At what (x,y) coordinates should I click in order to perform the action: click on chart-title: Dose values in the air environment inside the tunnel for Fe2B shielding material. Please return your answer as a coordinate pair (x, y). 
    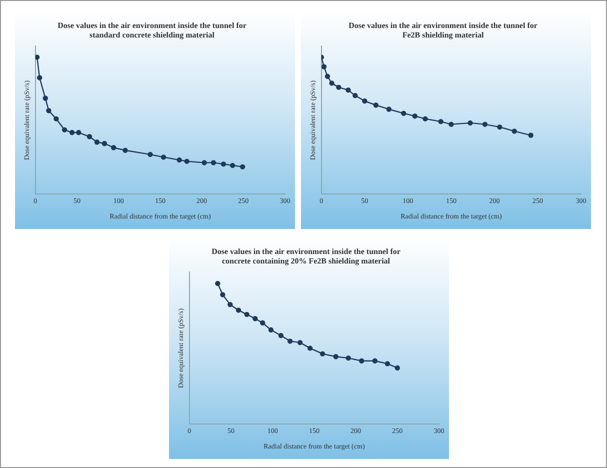
    Looking at the image, I should click on (443, 30).